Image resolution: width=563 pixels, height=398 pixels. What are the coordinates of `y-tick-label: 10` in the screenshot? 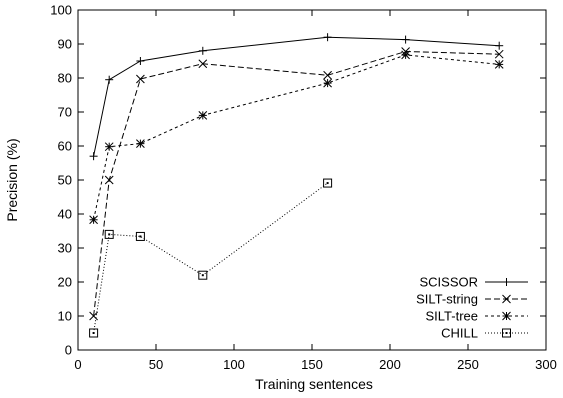 It's located at (65, 316).